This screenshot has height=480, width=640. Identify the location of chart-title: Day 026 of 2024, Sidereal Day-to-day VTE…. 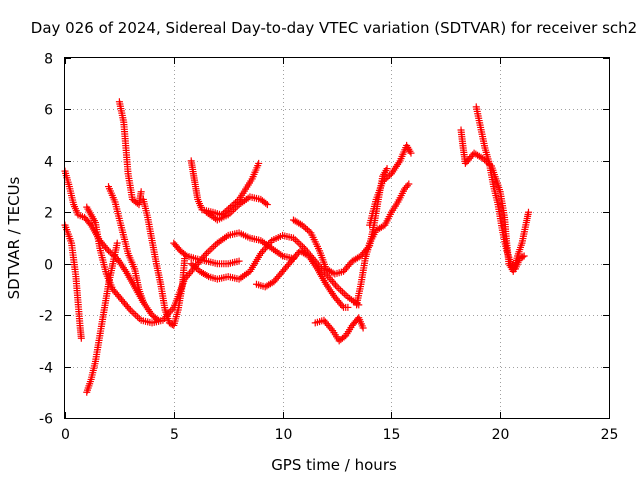
(334, 28).